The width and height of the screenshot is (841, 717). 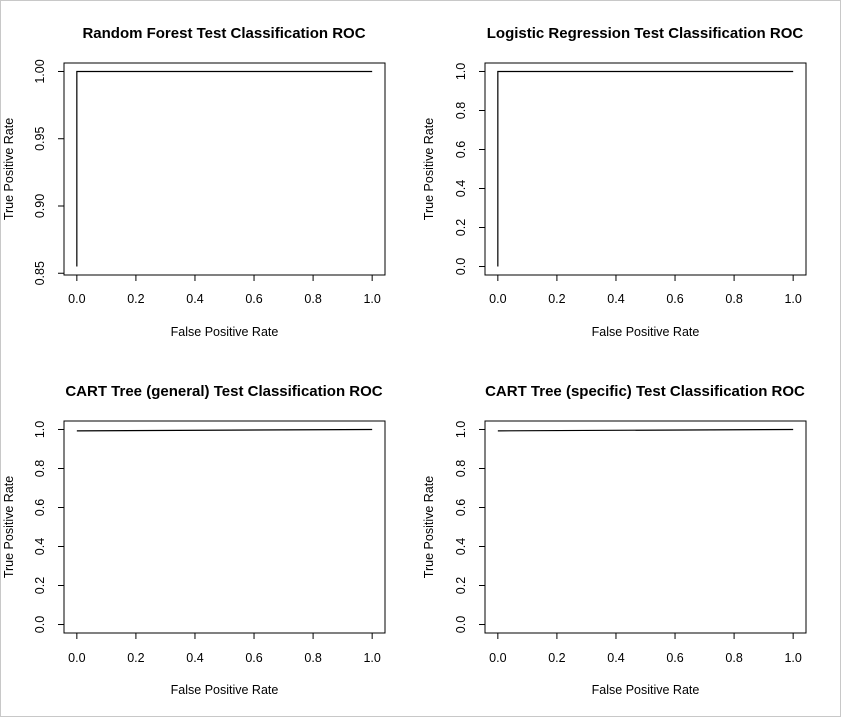 What do you see at coordinates (461, 266) in the screenshot?
I see `chart2-y-tick-label: 0.0` at bounding box center [461, 266].